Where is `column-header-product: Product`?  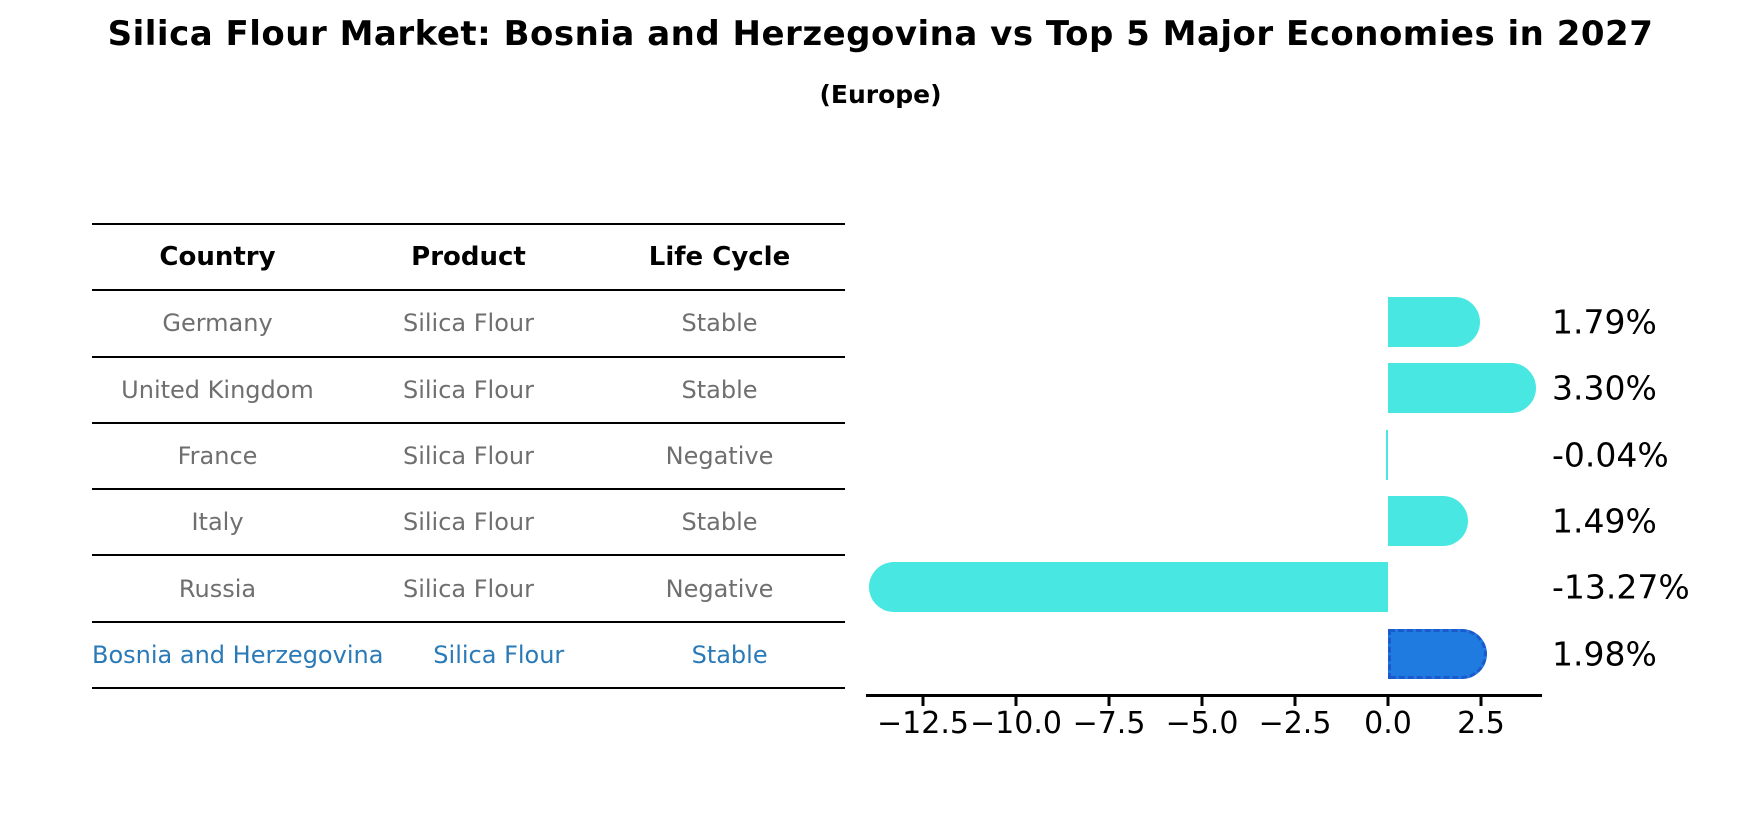 column-header-product: Product is located at coordinates (468, 257).